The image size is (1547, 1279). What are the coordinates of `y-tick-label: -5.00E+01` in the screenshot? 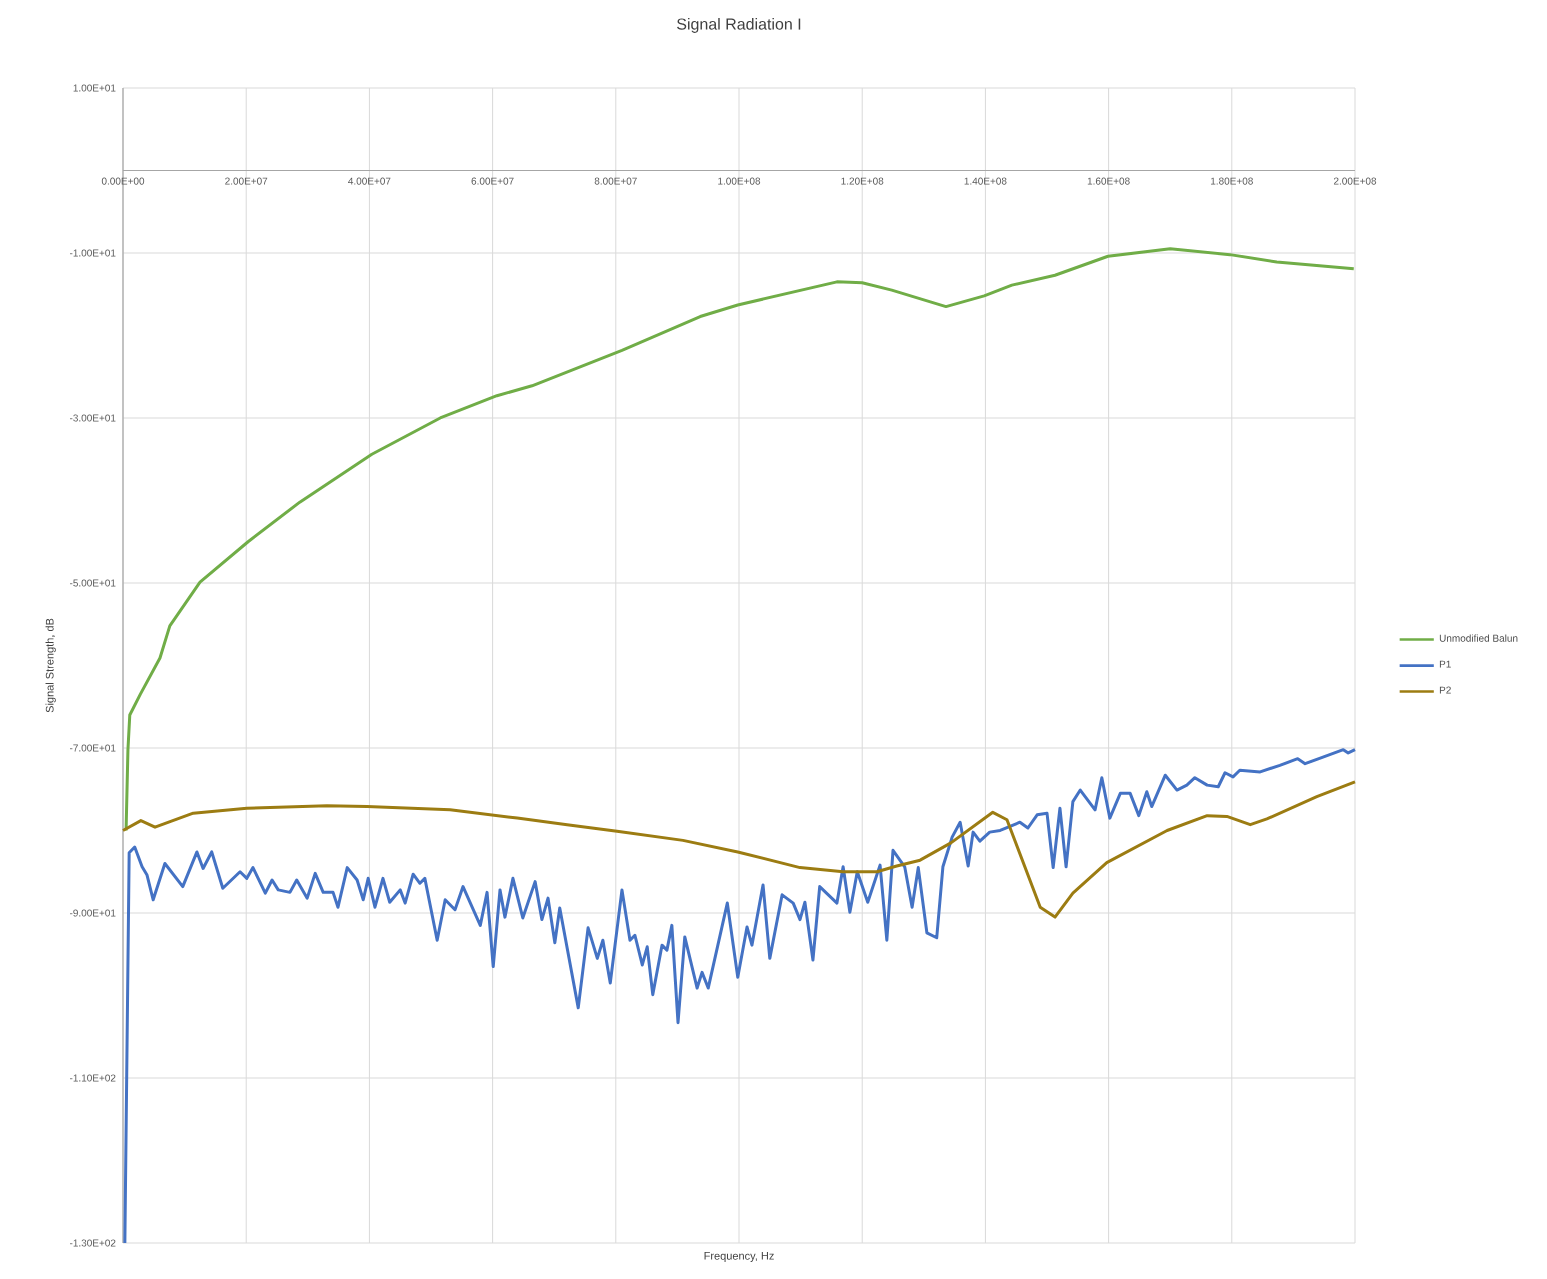 It's located at (92, 583).